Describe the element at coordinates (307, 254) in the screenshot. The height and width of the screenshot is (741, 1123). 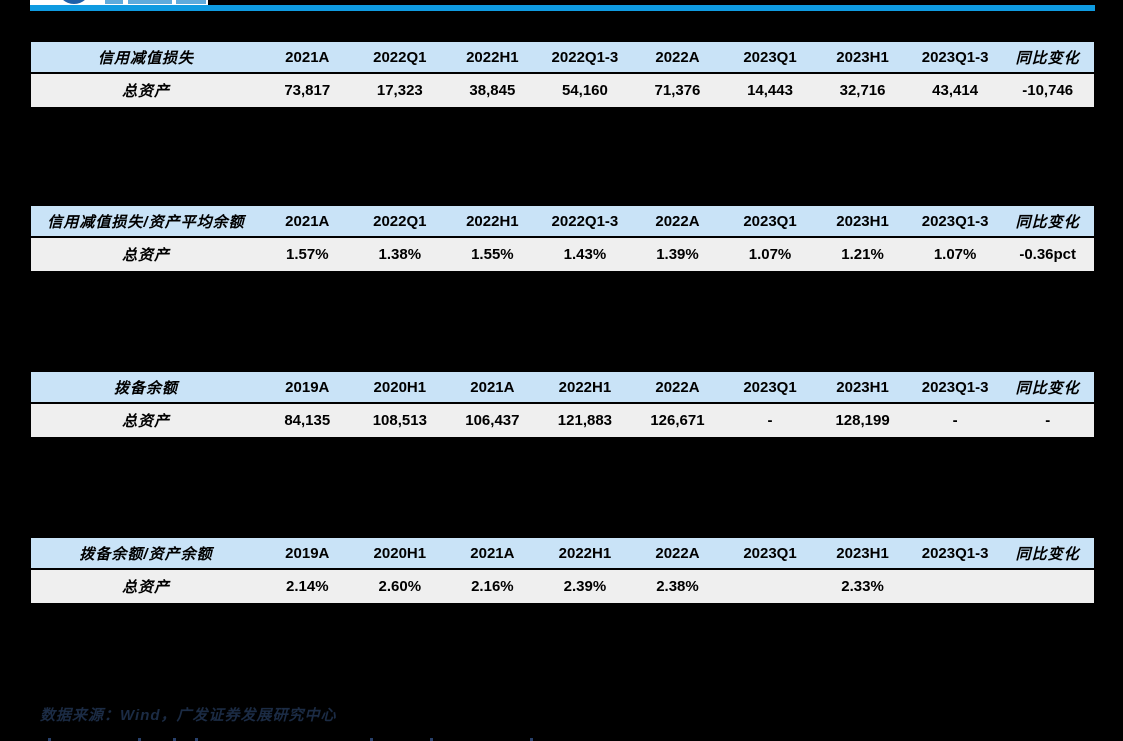
I see `cell-value: 1.57%` at that location.